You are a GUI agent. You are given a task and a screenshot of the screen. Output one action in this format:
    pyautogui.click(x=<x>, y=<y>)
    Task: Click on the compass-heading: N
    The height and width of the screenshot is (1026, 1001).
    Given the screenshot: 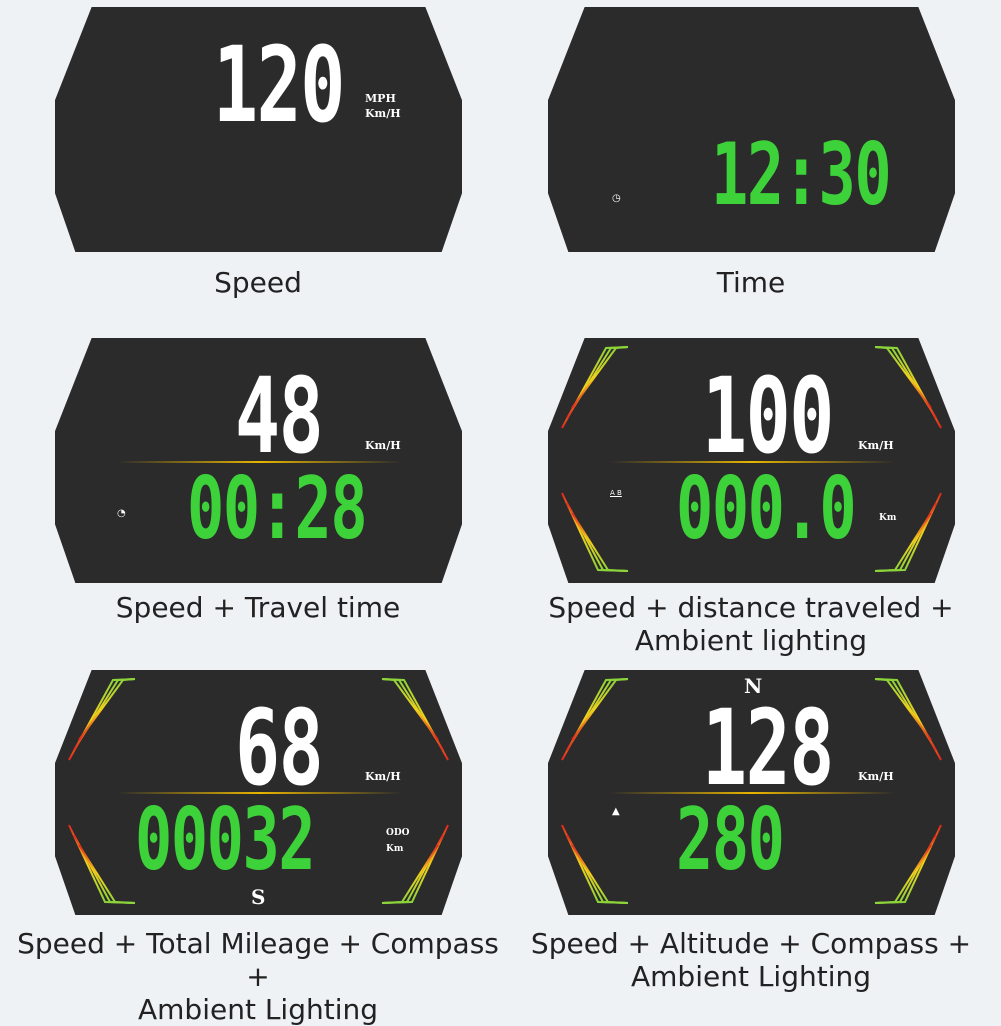 What is the action you would take?
    pyautogui.click(x=753, y=686)
    